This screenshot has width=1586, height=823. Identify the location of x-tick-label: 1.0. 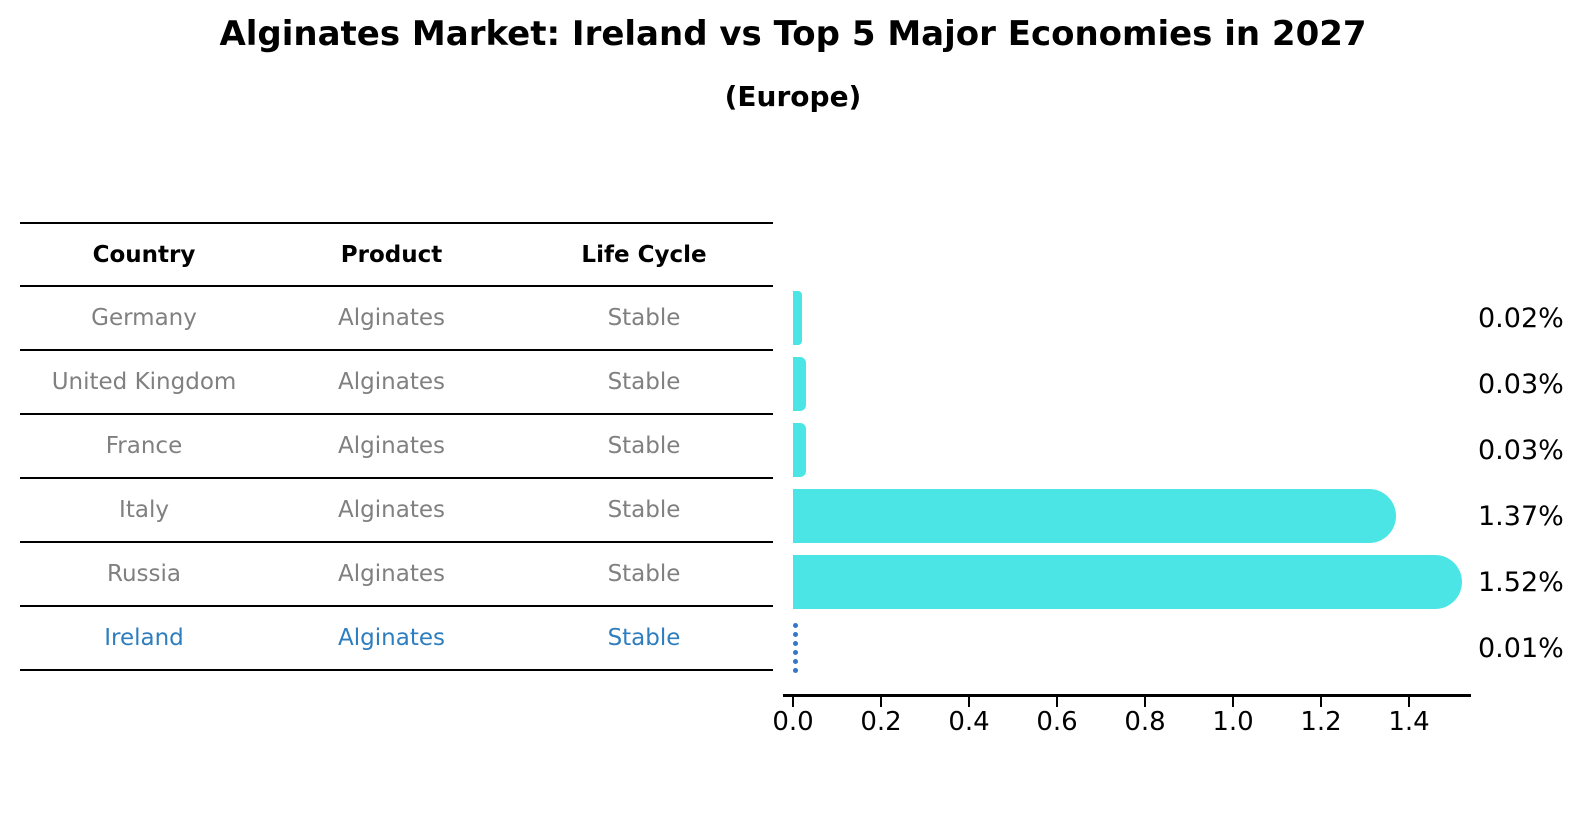
(1233, 722).